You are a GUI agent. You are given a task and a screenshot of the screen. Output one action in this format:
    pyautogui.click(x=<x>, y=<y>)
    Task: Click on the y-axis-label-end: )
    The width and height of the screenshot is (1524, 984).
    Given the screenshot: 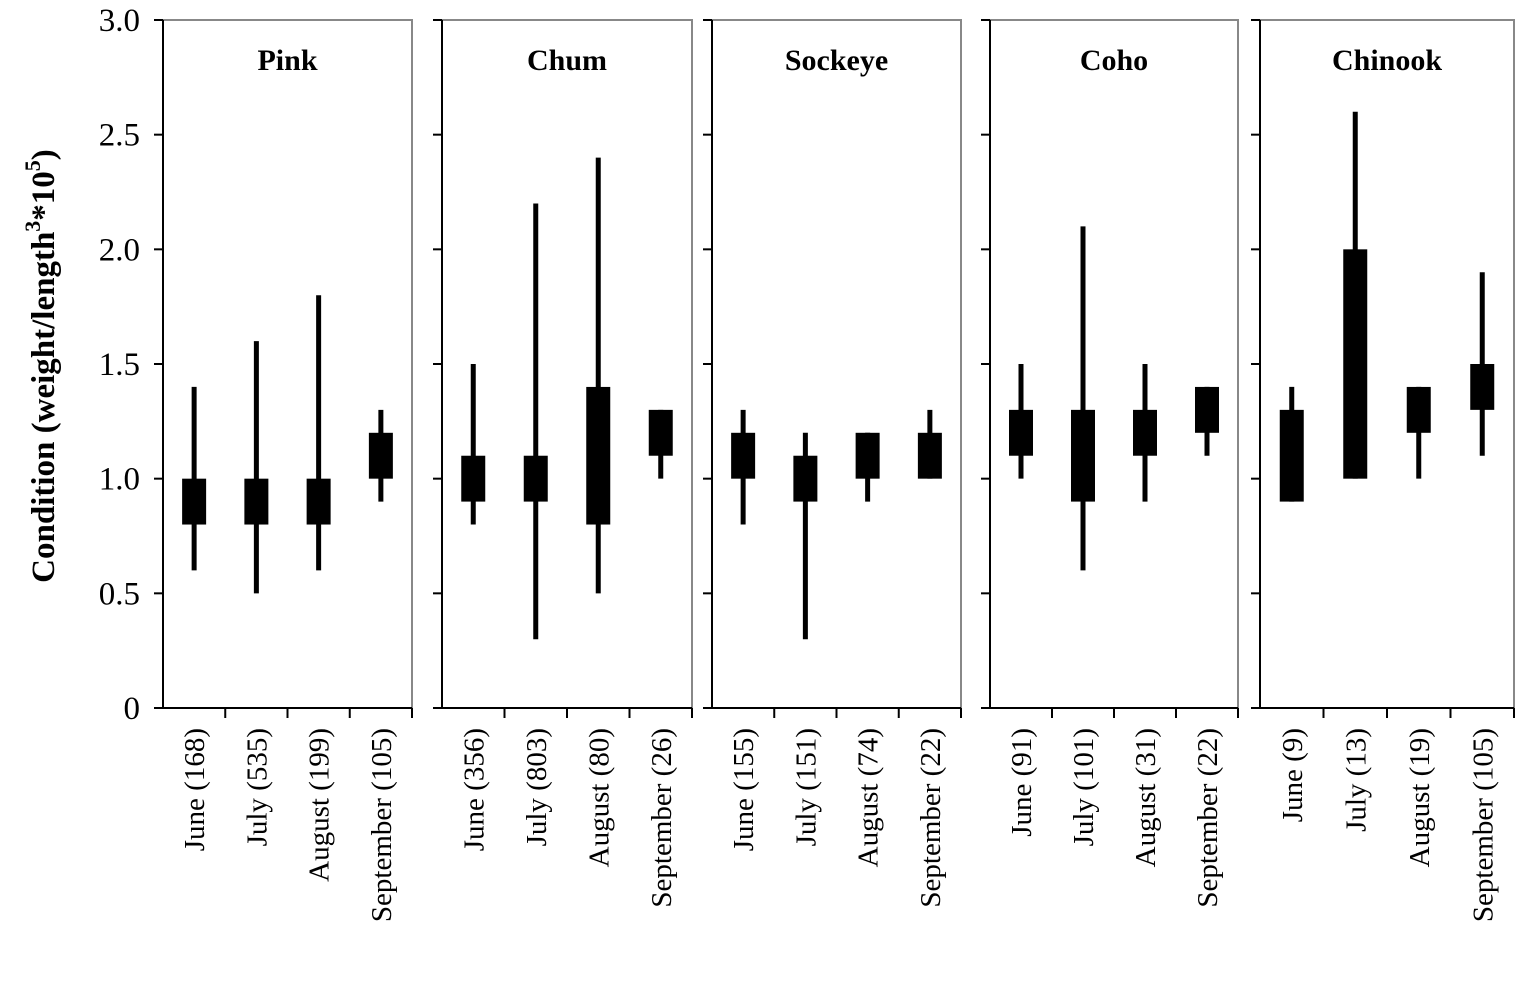 What is the action you would take?
    pyautogui.click(x=44, y=154)
    